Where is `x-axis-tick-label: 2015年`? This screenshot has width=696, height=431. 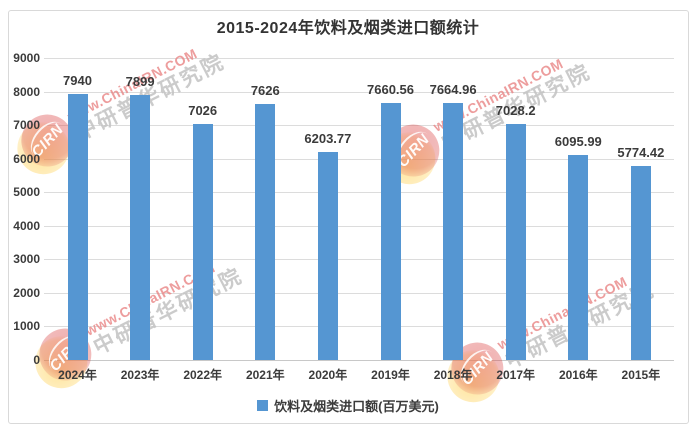
x-axis-tick-label: 2015年 is located at coordinates (641, 375).